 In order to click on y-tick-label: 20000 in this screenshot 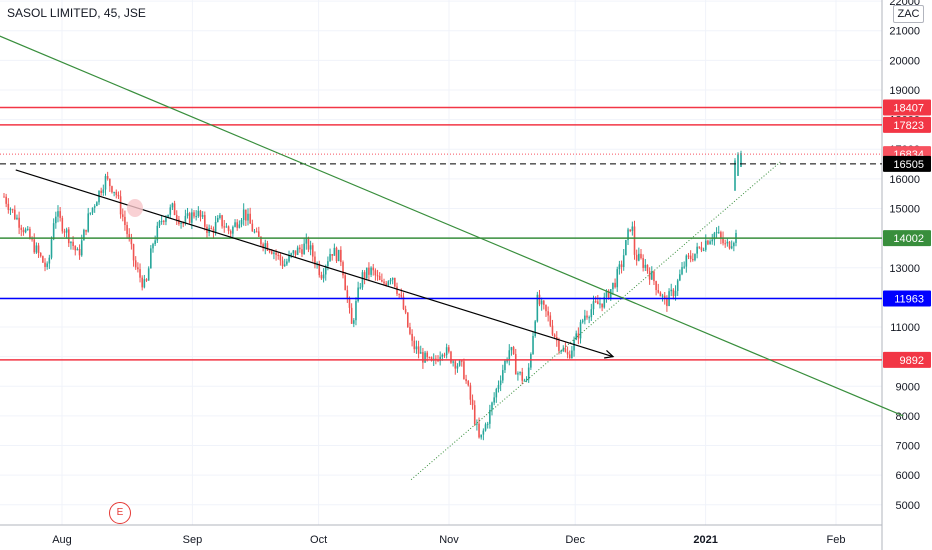, I will do `click(904, 61)`.